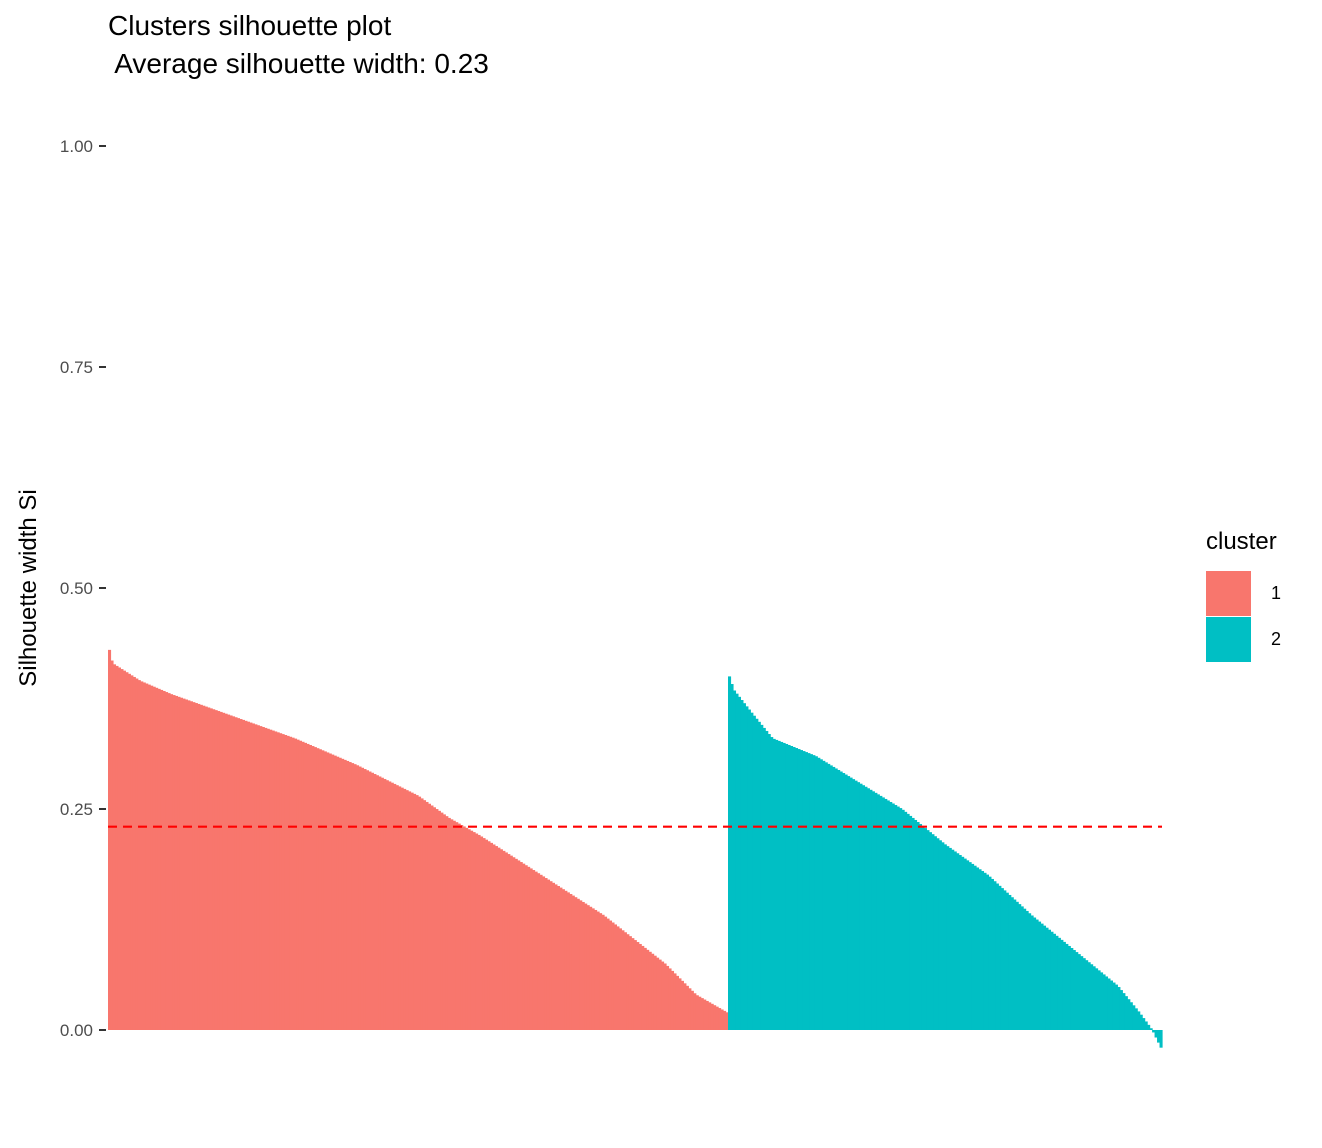 The height and width of the screenshot is (1148, 1322). Describe the element at coordinates (1276, 638) in the screenshot. I see `legend-label-cluster-2: 2` at that location.